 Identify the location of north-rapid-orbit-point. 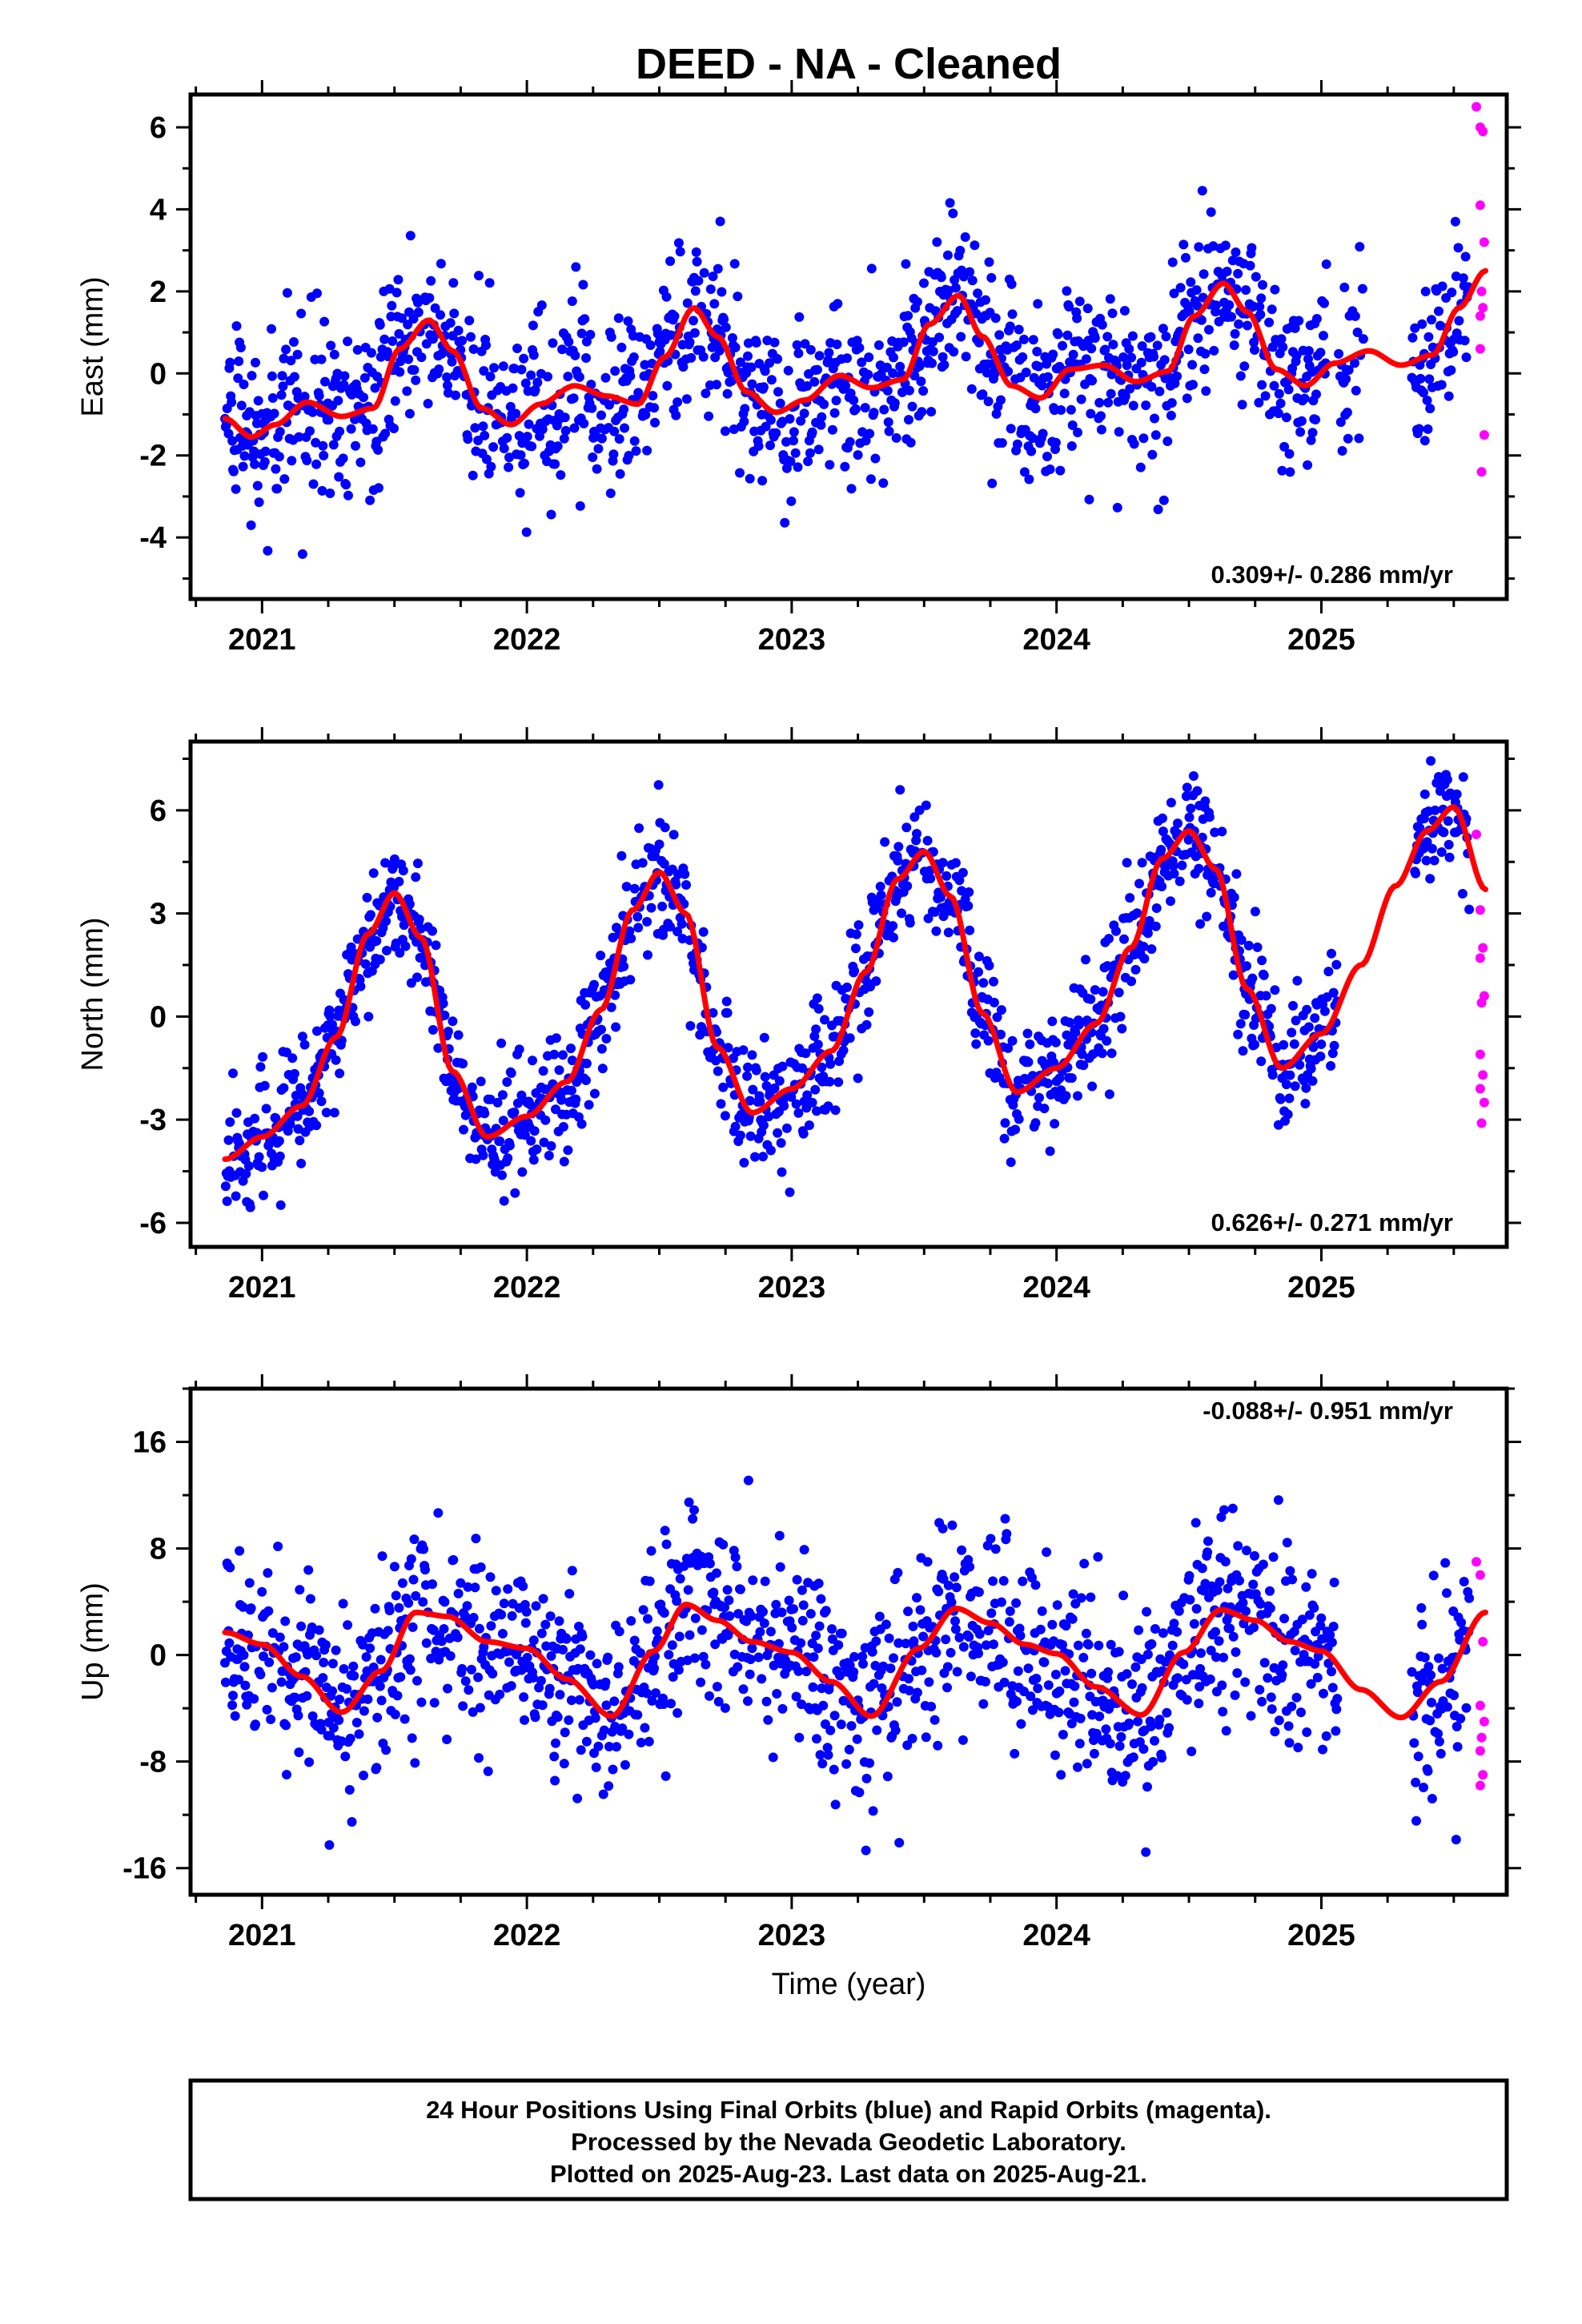
(1480, 1089).